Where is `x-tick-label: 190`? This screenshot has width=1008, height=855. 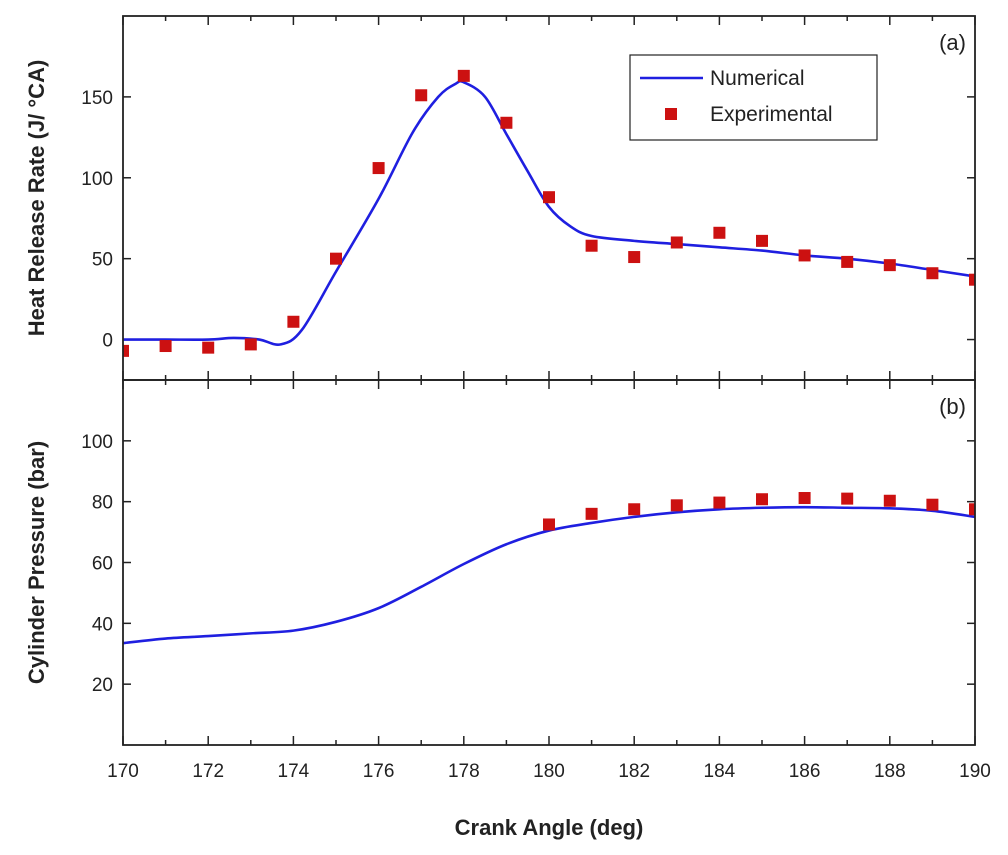 x-tick-label: 190 is located at coordinates (975, 771).